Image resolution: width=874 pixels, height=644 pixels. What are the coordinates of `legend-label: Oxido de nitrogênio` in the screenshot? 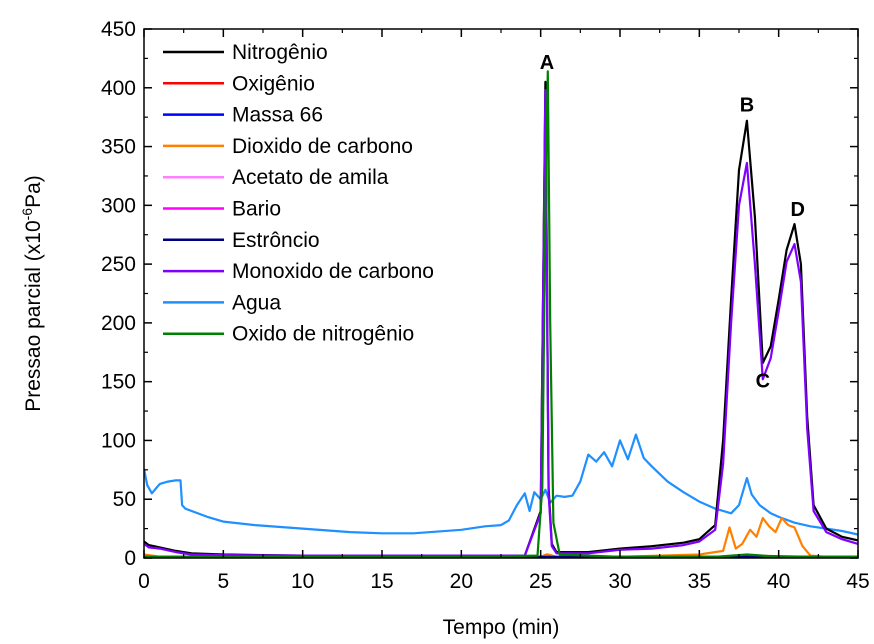 It's located at (323, 334).